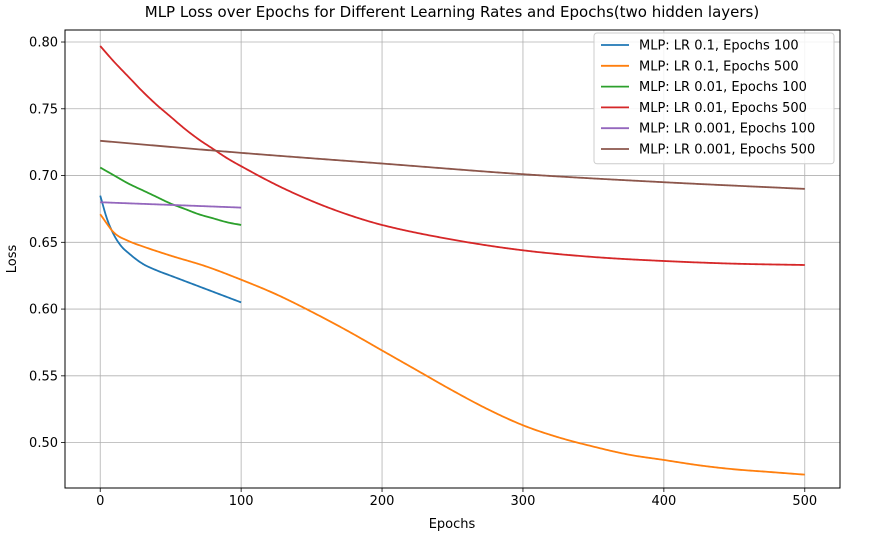 The image size is (892, 541). What do you see at coordinates (719, 66) in the screenshot?
I see `legend-label: MLP: LR 0.1, Epochs 500` at bounding box center [719, 66].